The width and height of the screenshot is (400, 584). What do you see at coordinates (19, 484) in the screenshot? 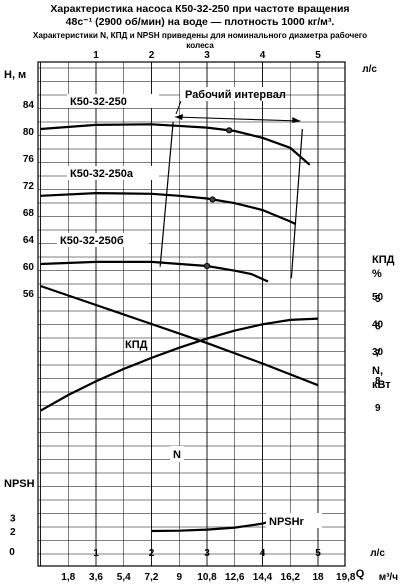
I see `npsh-axis-label: NPSH` at bounding box center [19, 484].